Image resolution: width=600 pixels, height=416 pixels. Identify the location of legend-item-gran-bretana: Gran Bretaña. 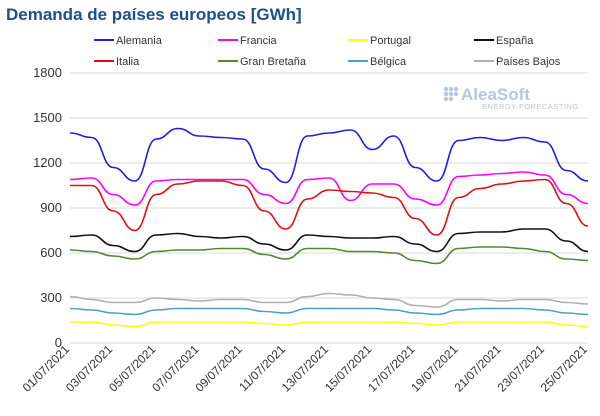
(262, 62).